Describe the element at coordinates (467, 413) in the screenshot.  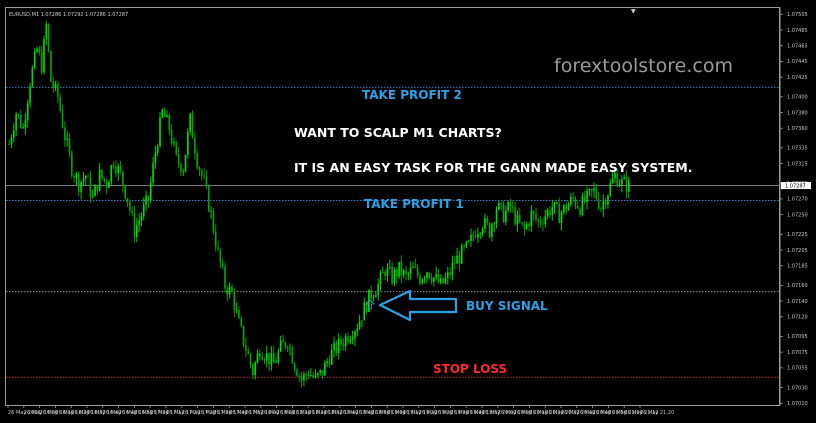
I see `time-tick-label: 26 May 19:44` at that location.